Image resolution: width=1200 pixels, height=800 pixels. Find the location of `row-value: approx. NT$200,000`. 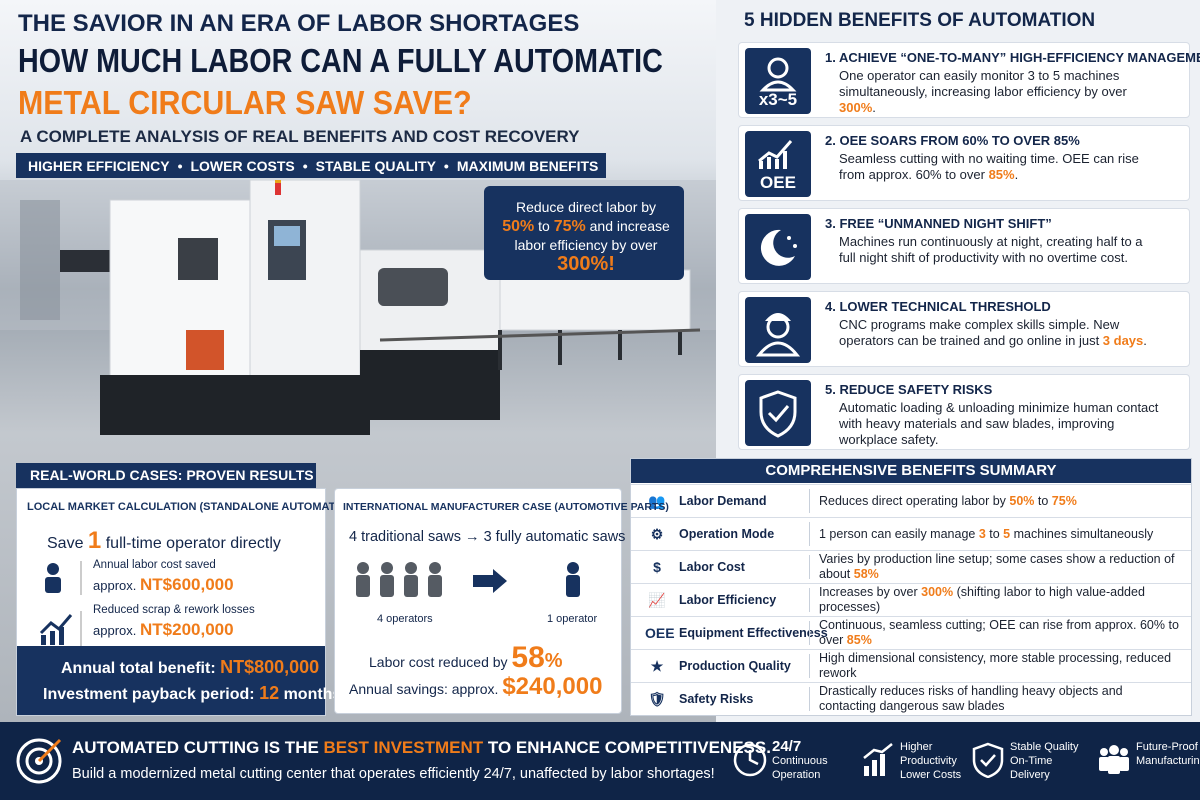

row-value: approx. NT$200,000 is located at coordinates (163, 630).